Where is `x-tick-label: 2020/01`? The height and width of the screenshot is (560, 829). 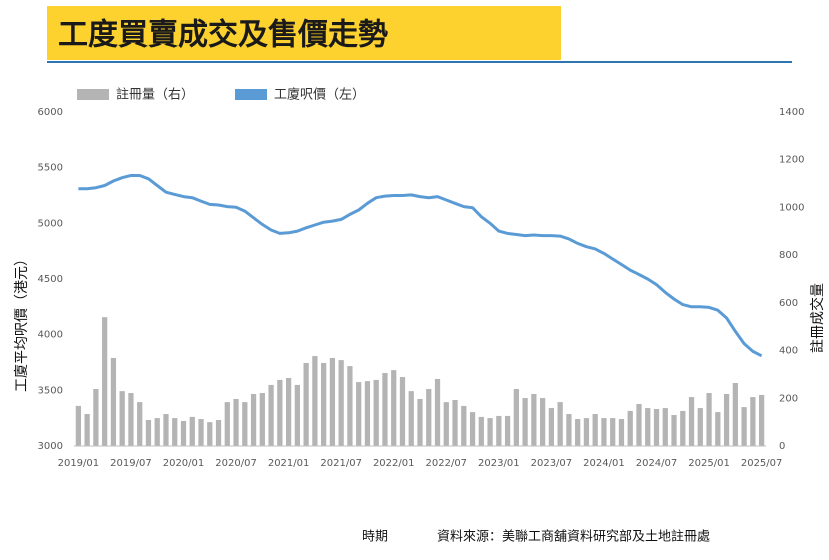 x-tick-label: 2020/01 is located at coordinates (184, 463).